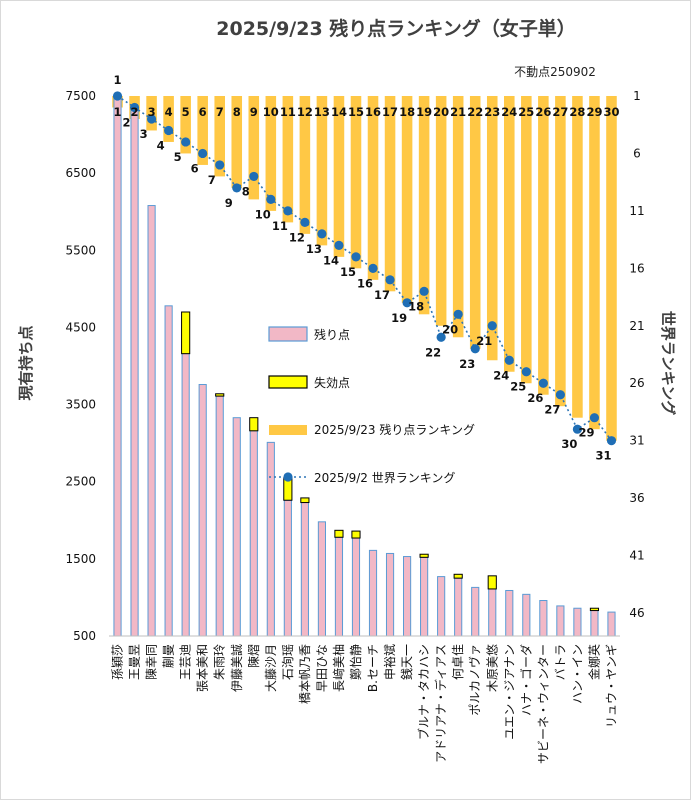 The width and height of the screenshot is (691, 800). What do you see at coordinates (356, 112) in the screenshot?
I see `ranking-bar-label: 15` at bounding box center [356, 112].